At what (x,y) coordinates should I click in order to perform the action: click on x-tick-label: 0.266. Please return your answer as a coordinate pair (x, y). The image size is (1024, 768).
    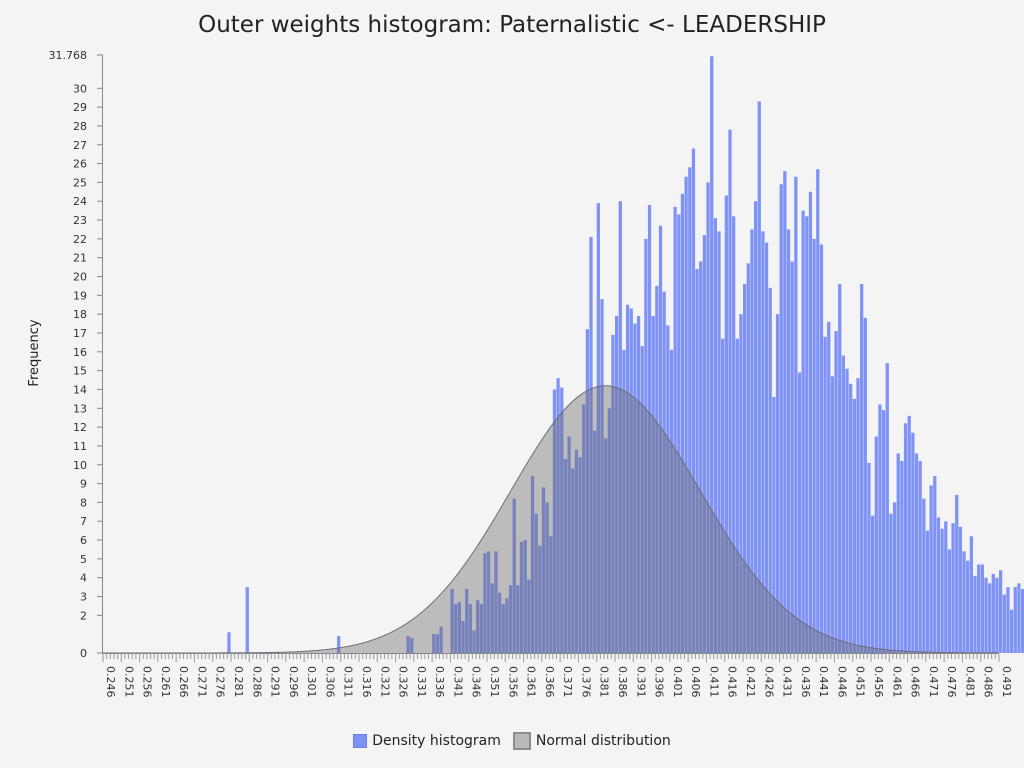
    Looking at the image, I should click on (183, 682).